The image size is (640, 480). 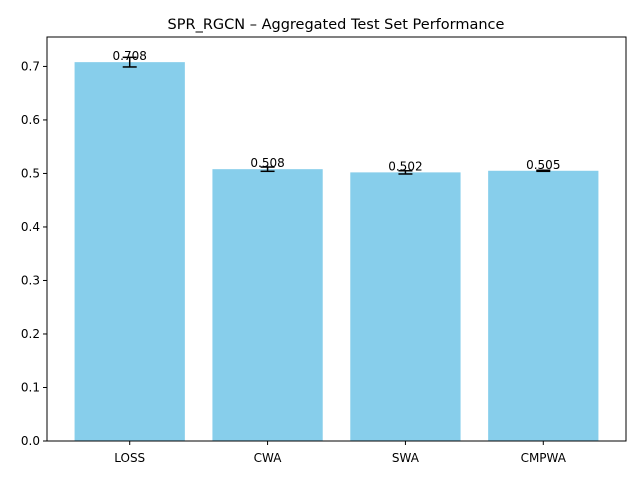 I want to click on y-tick-label: 0.6, so click(x=30, y=120).